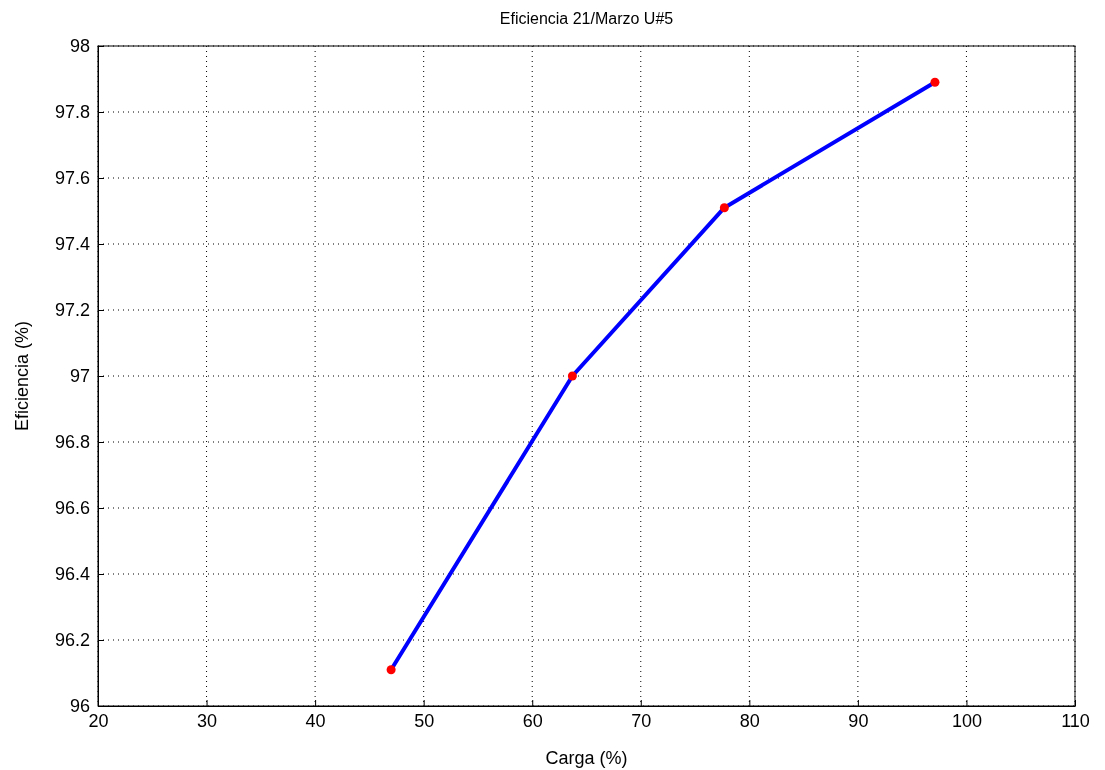  Describe the element at coordinates (1075, 720) in the screenshot. I see `x-tick-label: 110` at that location.